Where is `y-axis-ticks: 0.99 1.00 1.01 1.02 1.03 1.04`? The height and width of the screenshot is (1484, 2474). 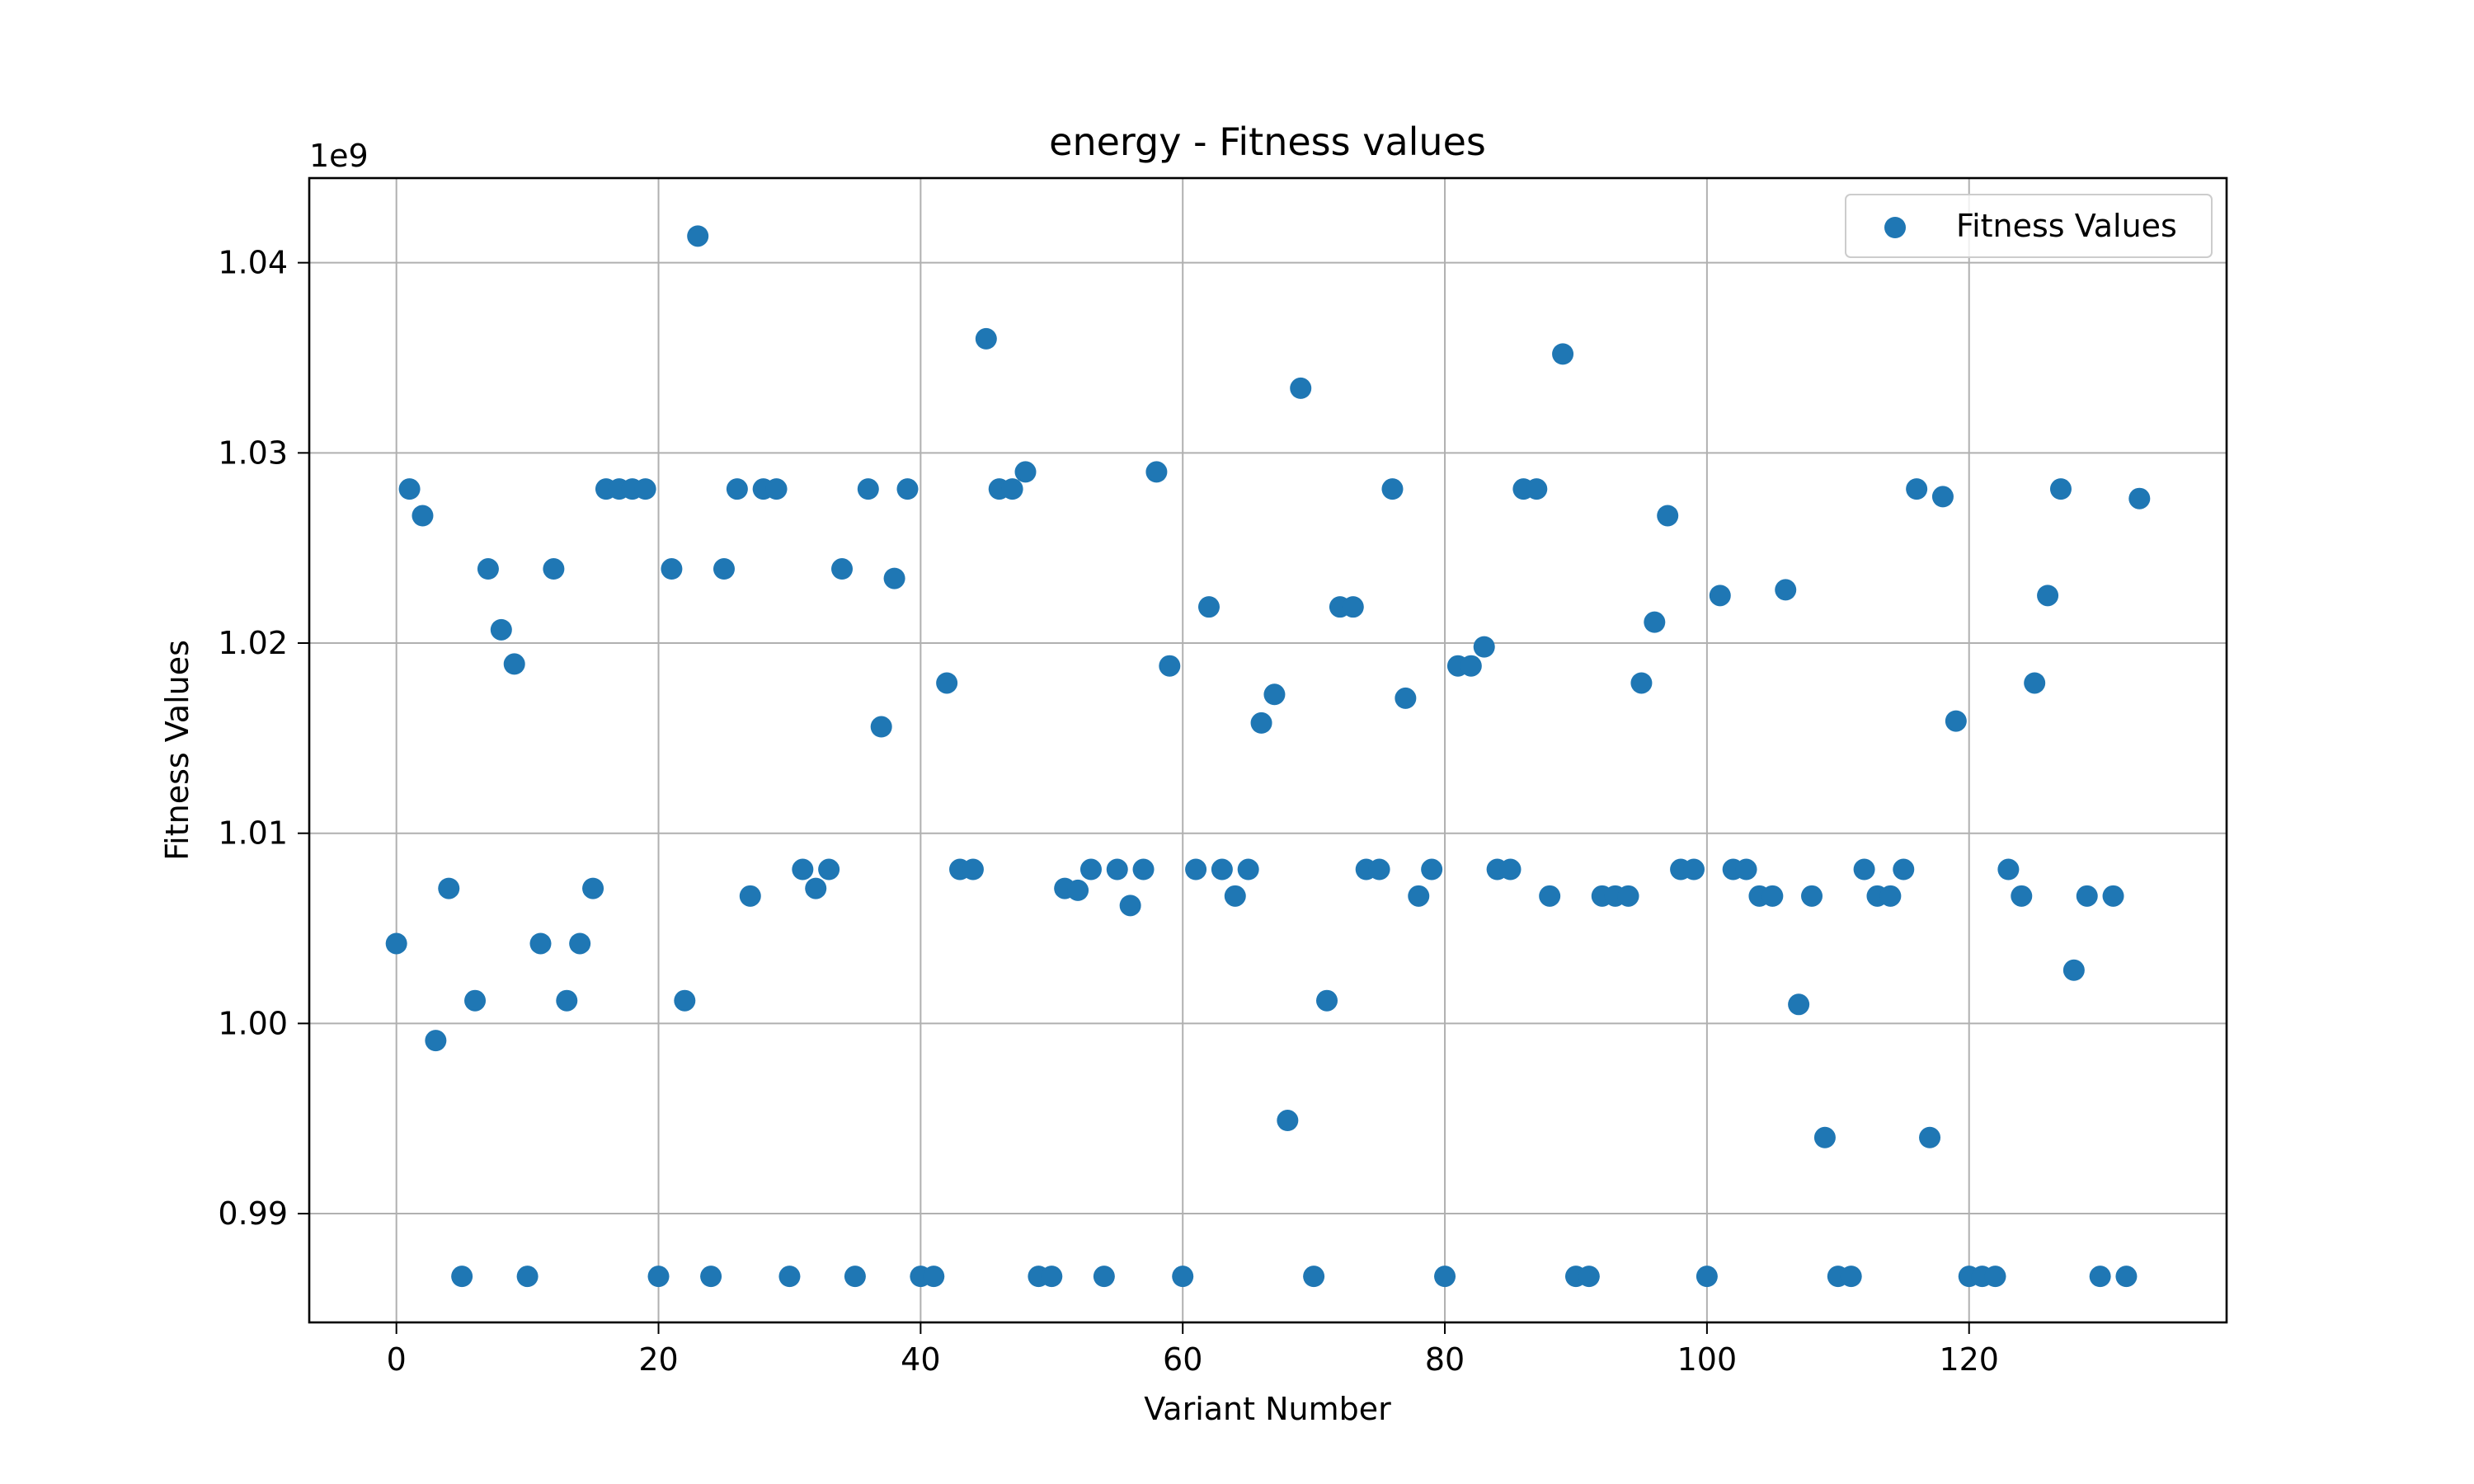
y-axis-ticks: 0.99 1.00 1.01 1.02 1.03 1.04 is located at coordinates (263, 738).